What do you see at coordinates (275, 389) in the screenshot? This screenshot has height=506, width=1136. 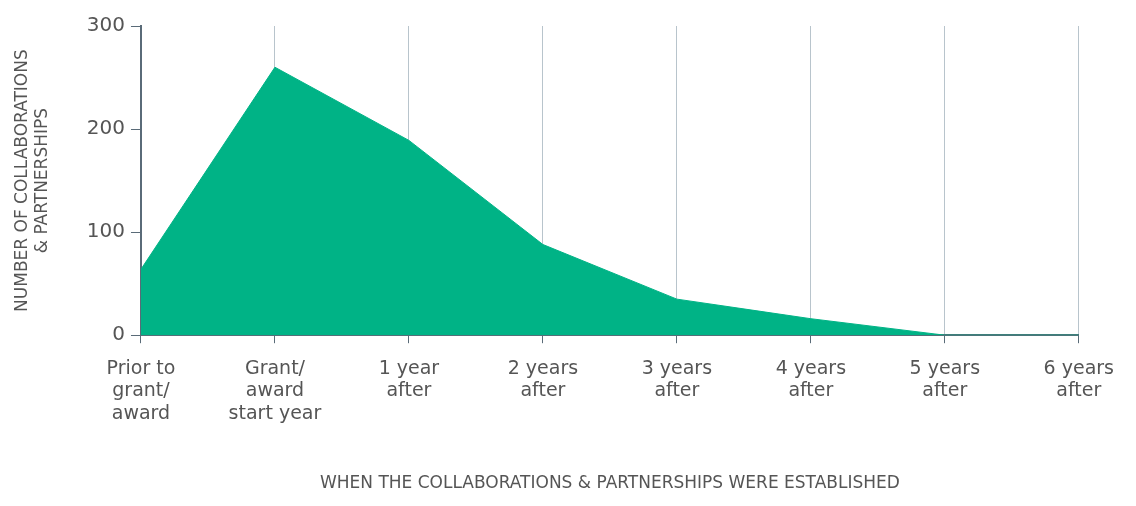 I see `x-tick-label: Grant/award start year` at bounding box center [275, 389].